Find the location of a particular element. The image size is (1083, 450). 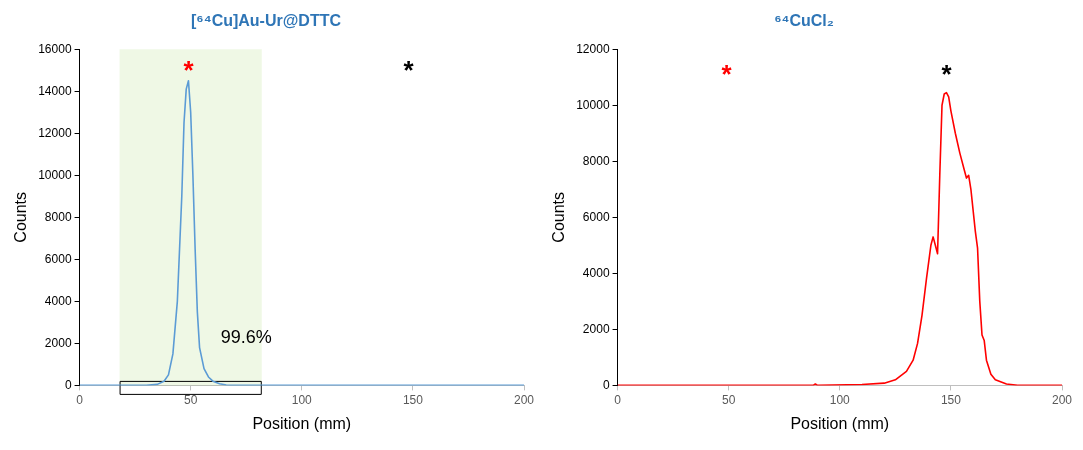

chart-title: ⁶⁴CuCl₂ is located at coordinates (804, 21).